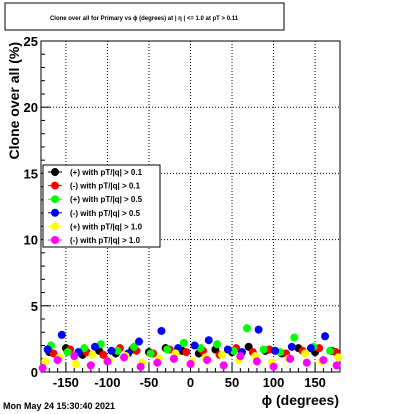 The image size is (400, 414). Describe the element at coordinates (31, 41) in the screenshot. I see `y-tick-label: 25` at that location.